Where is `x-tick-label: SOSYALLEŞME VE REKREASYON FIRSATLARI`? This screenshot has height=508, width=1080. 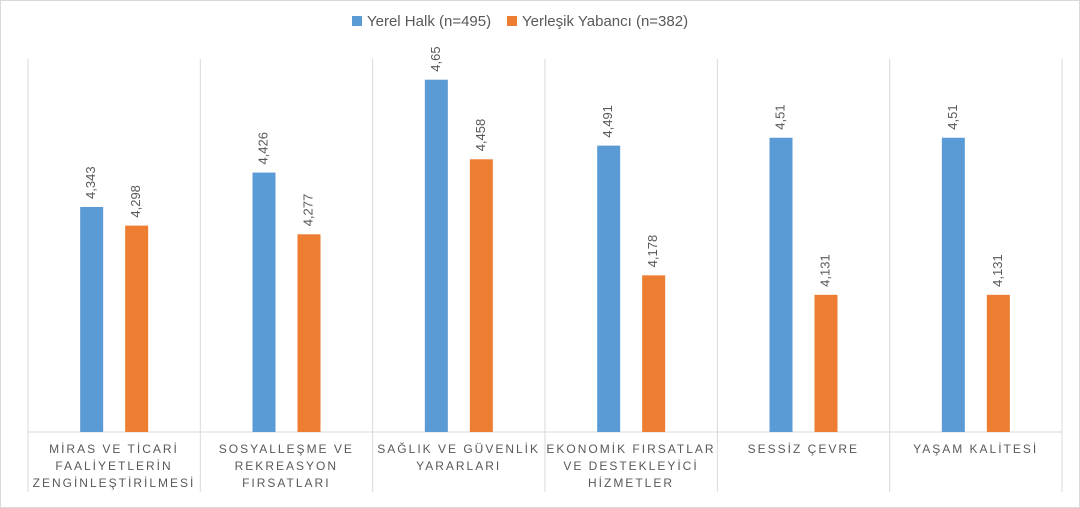
x-tick-label: SOSYALLEŞME VE REKREASYON FIRSATLARI is located at coordinates (286, 466).